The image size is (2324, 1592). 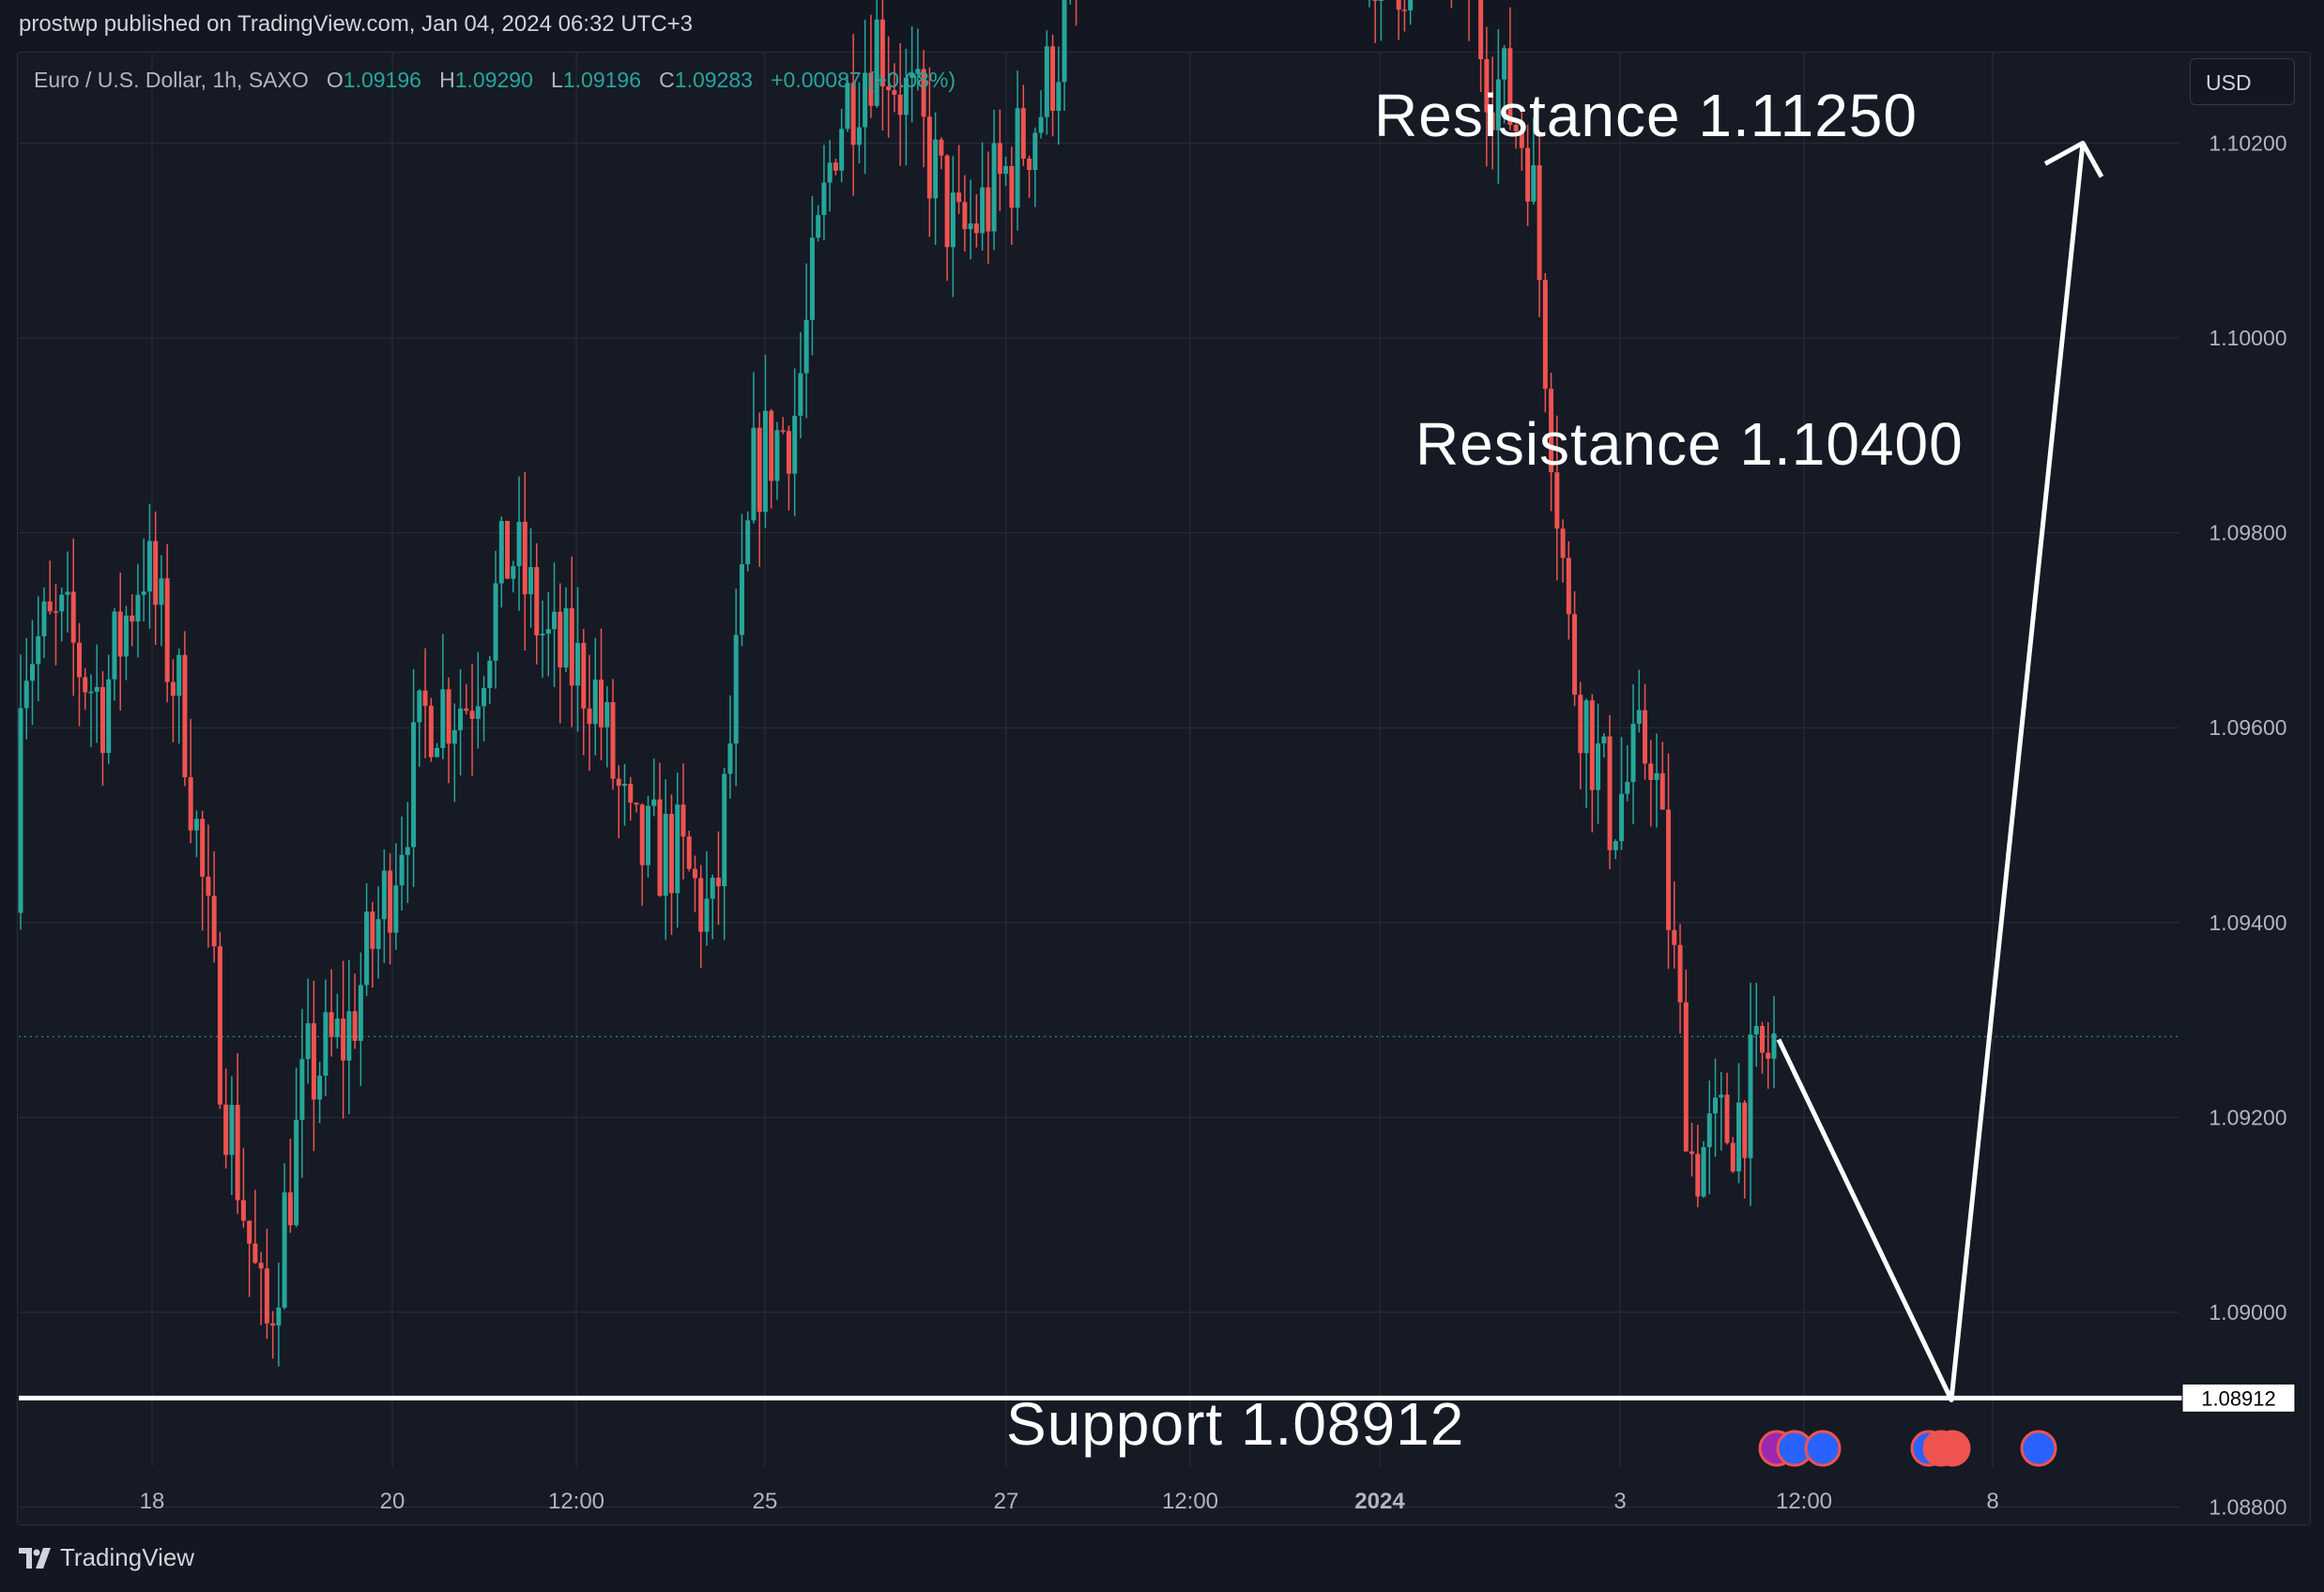 I want to click on price-tick-label: 1.09400, so click(x=2247, y=923).